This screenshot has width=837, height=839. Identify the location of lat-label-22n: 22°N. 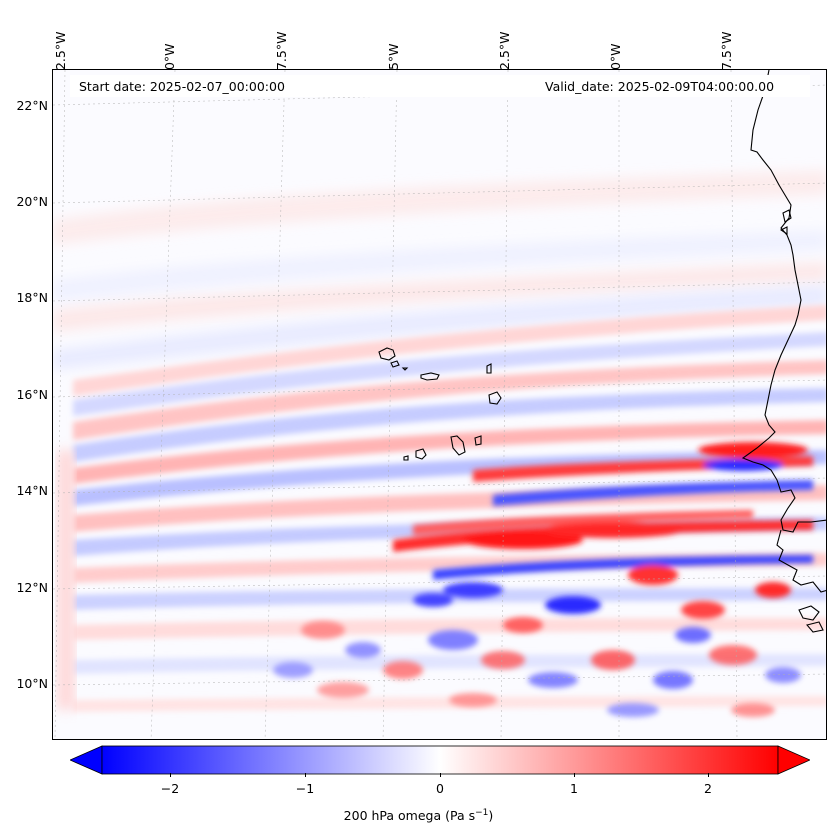
(32, 105).